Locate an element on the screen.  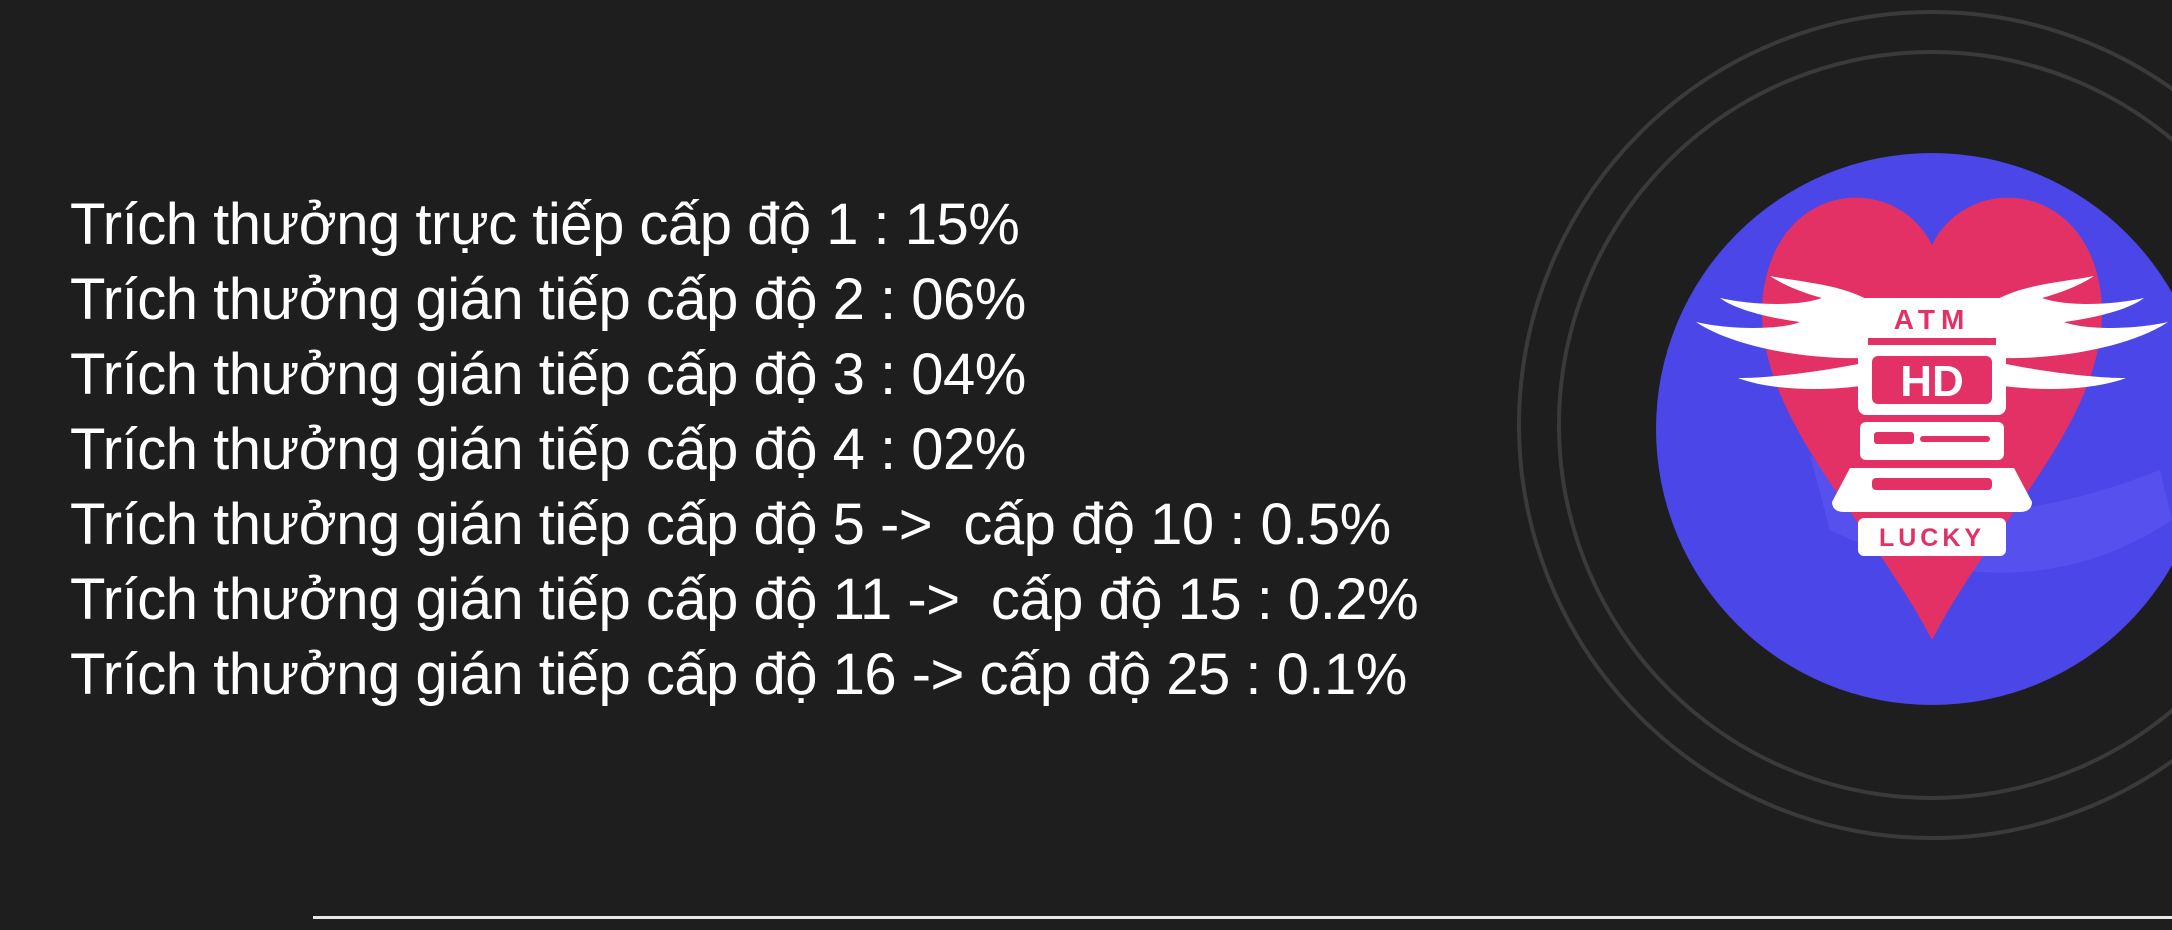
right-wing-icon is located at coordinates (2082, 333).